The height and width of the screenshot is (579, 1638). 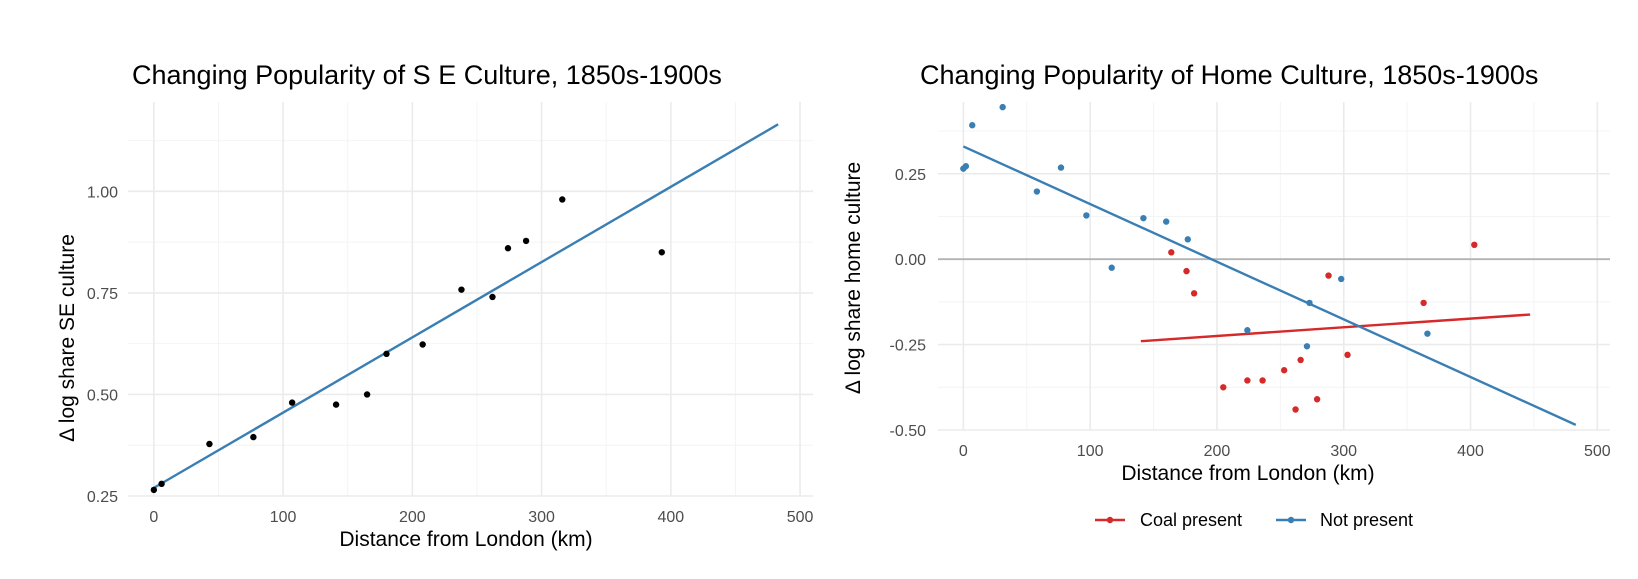 I want to click on legend-dot-not-present, so click(x=1291, y=520).